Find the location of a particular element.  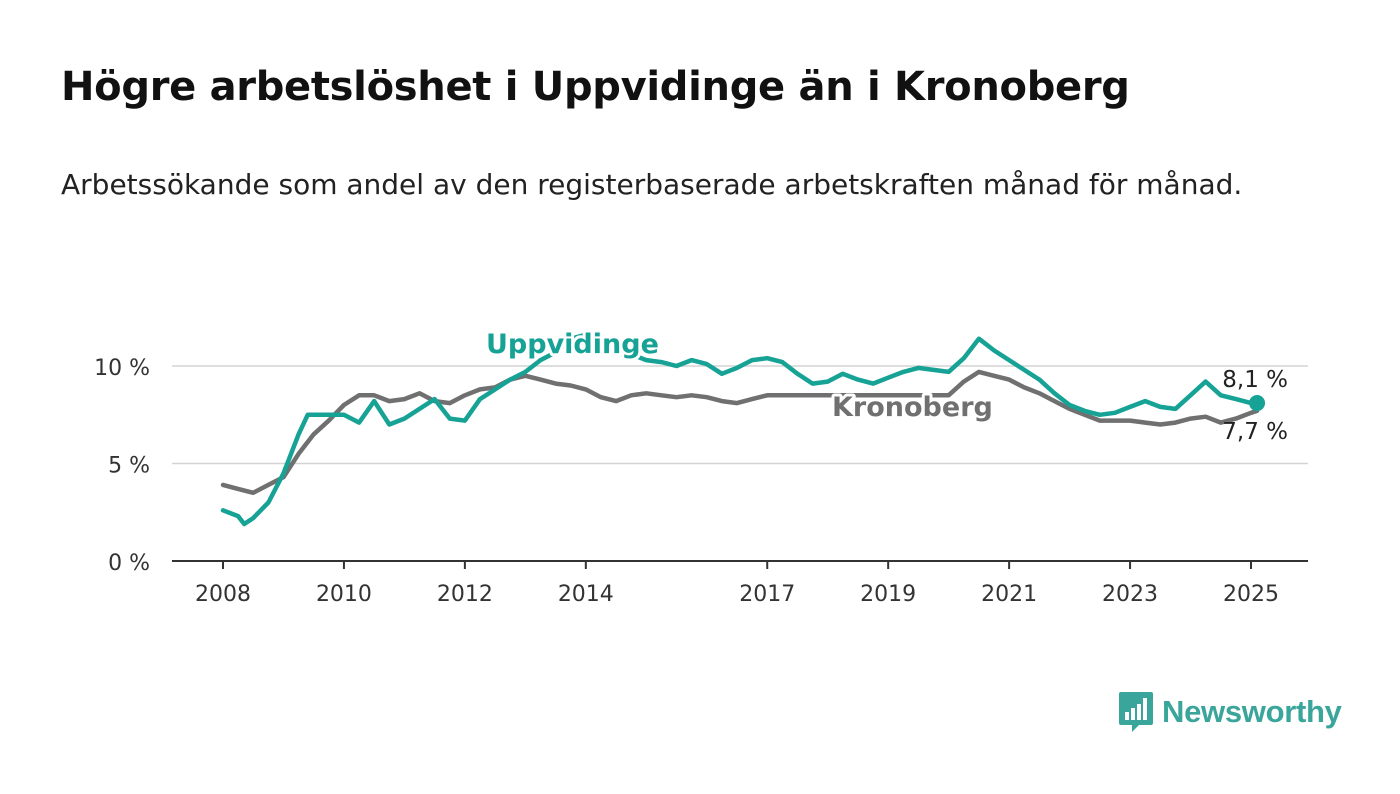

x-tick-label: 2019 is located at coordinates (888, 594).